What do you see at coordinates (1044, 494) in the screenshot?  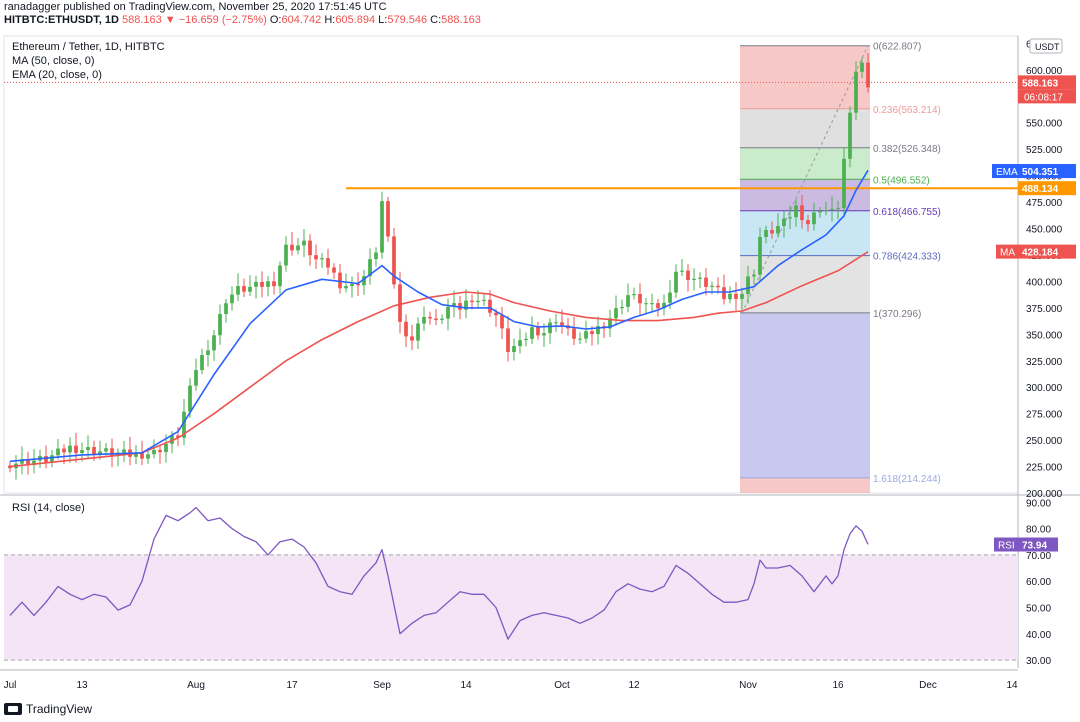 I see `price-tick-label: 200.000` at bounding box center [1044, 494].